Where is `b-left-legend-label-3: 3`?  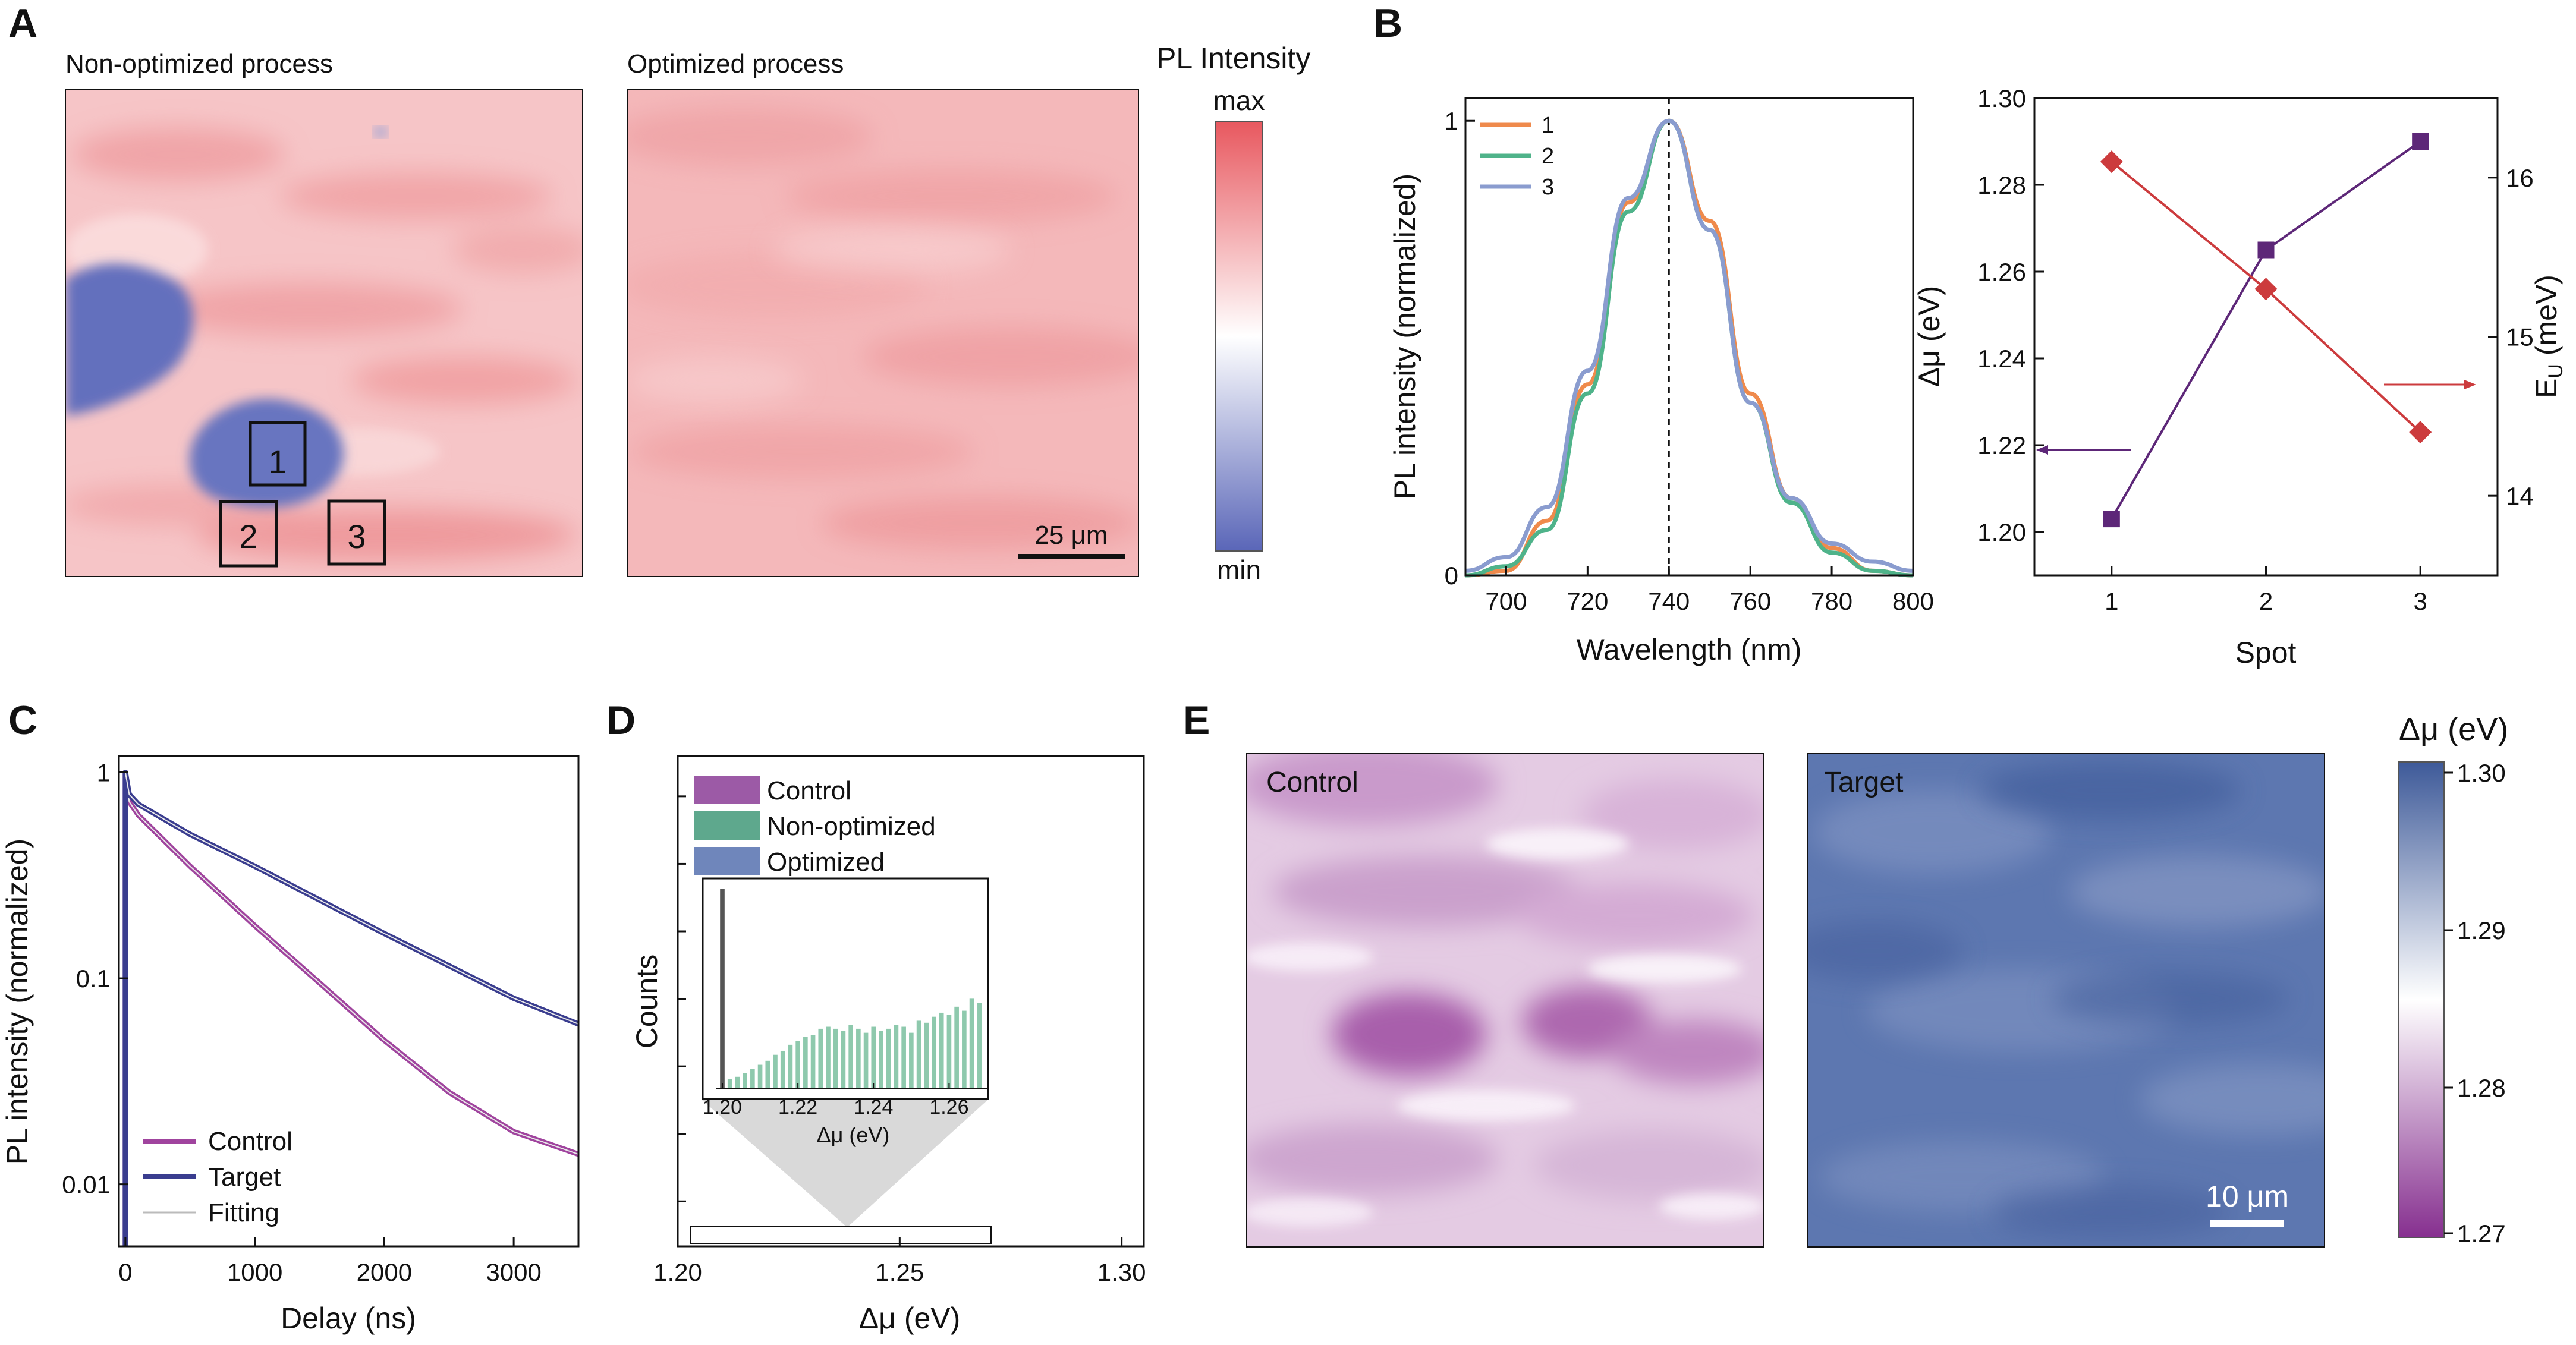 b-left-legend-label-3: 3 is located at coordinates (1548, 187).